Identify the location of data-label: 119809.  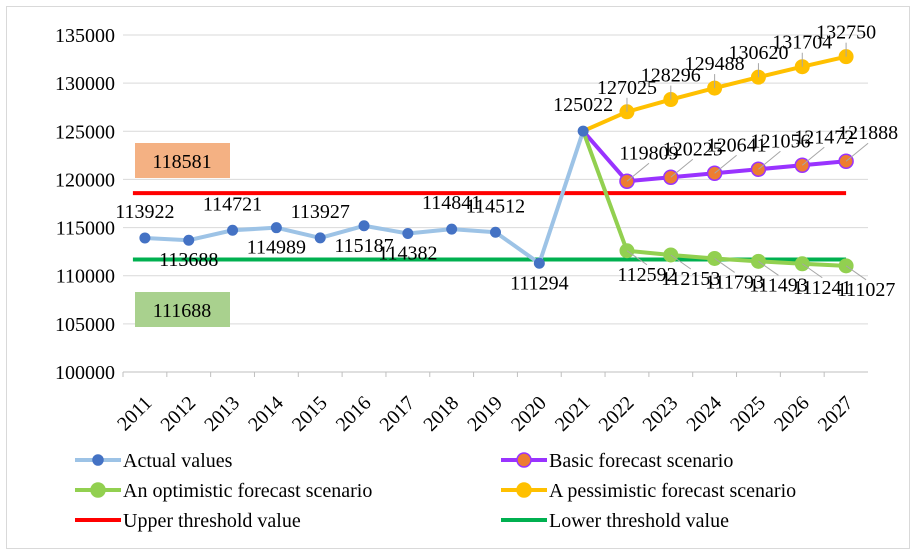
(648, 153).